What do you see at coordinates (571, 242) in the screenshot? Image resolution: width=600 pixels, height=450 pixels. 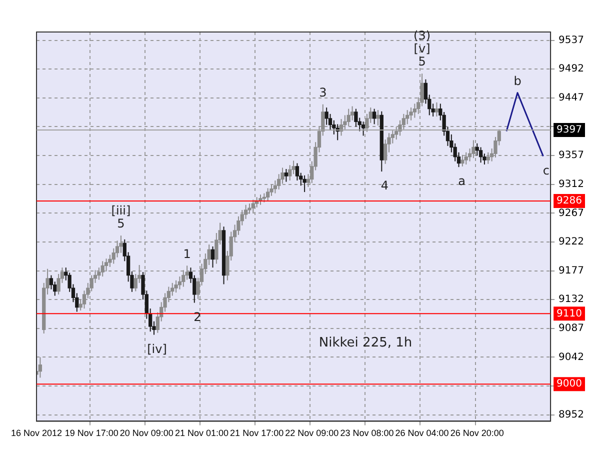 I see `y-tick-label: 9222` at bounding box center [571, 242].